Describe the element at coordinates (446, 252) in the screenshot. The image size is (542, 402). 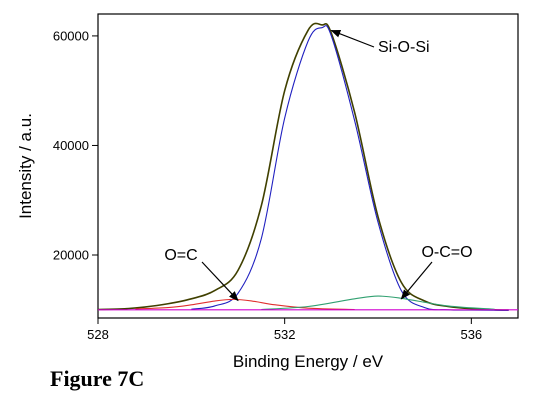
I see `annotation-label: O-C=O` at that location.